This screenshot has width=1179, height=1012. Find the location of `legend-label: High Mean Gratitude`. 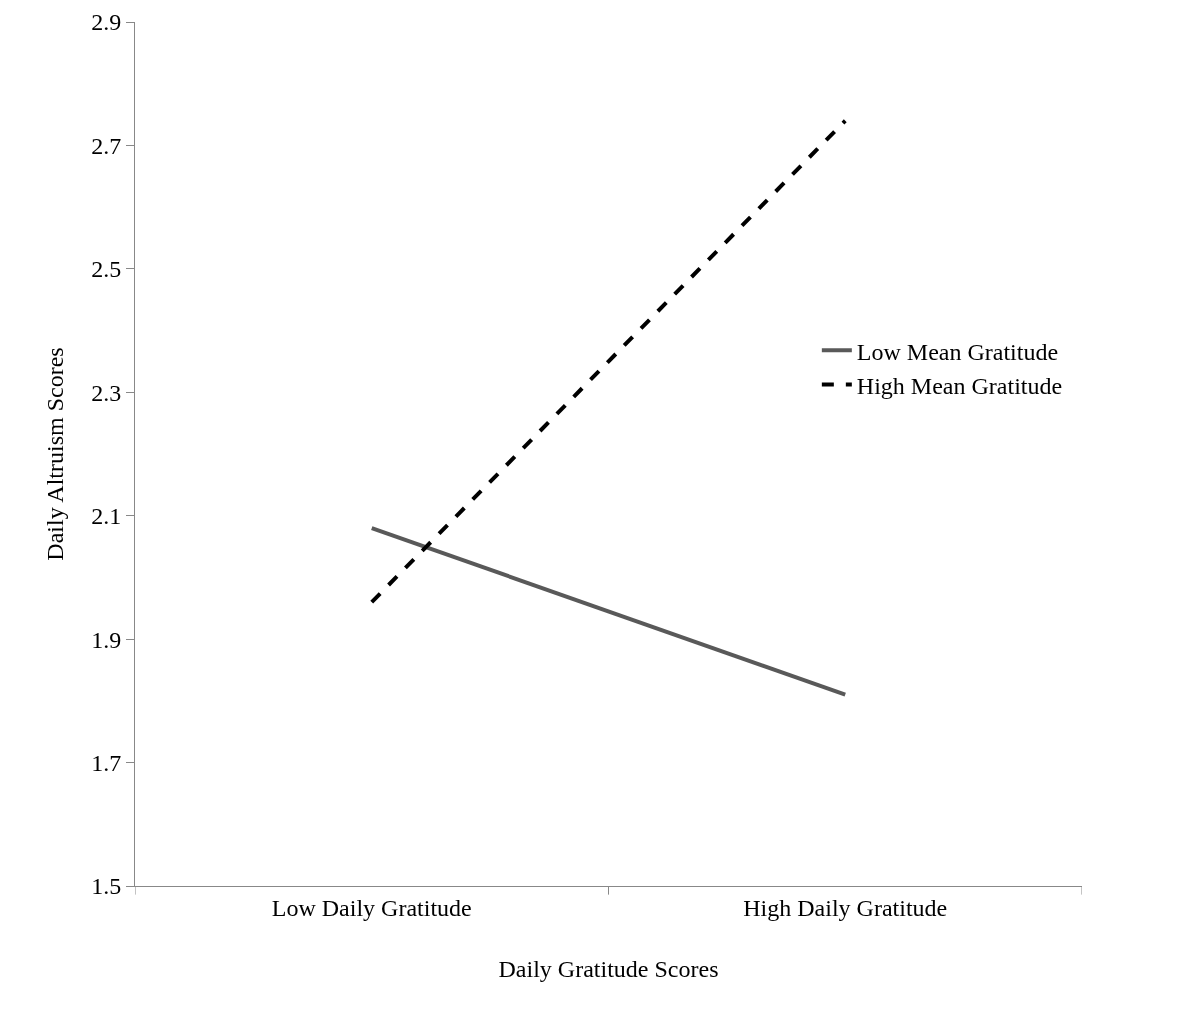

legend-label: High Mean Gratitude is located at coordinates (959, 385).